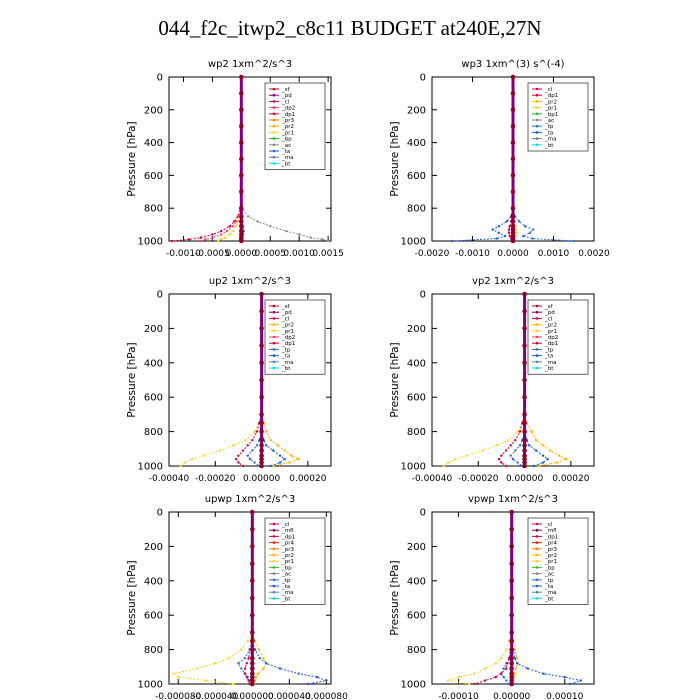 The width and height of the screenshot is (700, 700). Describe the element at coordinates (350, 28) in the screenshot. I see `page-title: 044_f2c_itwp2_c8c11 BUDGET at240E,27N` at that location.